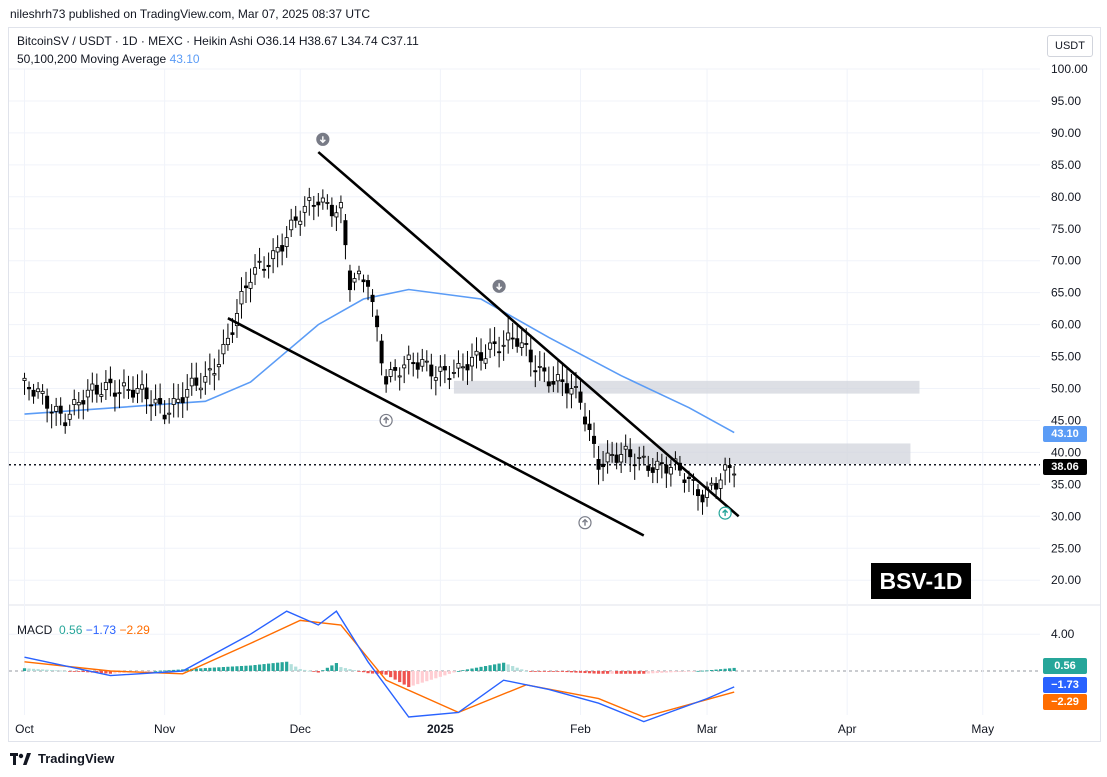 Image resolution: width=1107 pixels, height=777 pixels. I want to click on price-tick-label: 25.00, so click(1066, 548).